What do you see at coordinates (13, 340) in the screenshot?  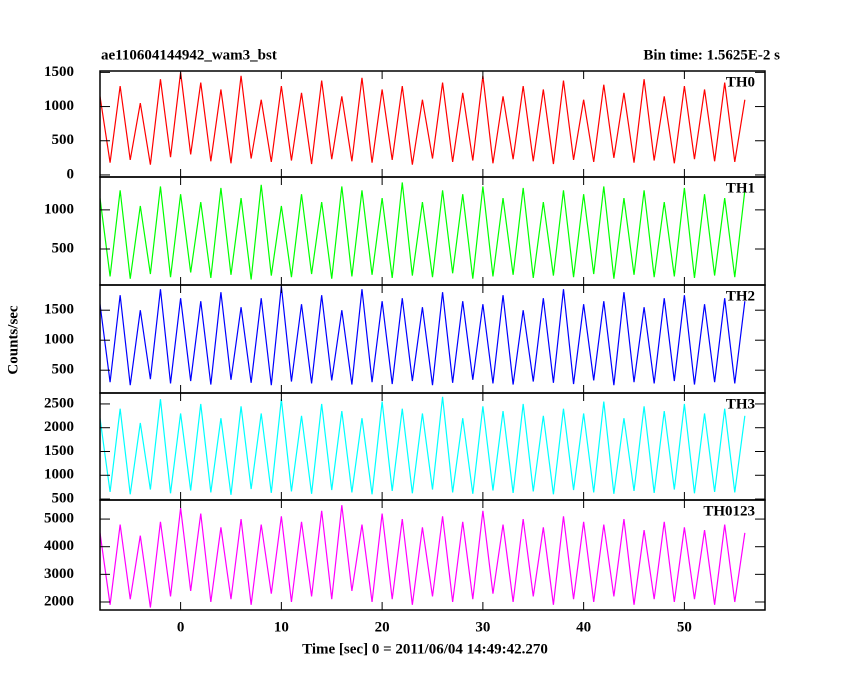 I see `y-axis-label: Counts/sec` at bounding box center [13, 340].